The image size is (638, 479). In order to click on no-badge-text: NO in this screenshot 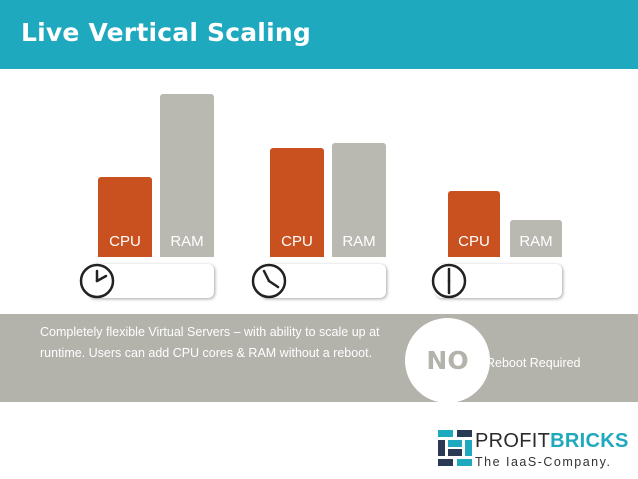, I will do `click(447, 360)`.